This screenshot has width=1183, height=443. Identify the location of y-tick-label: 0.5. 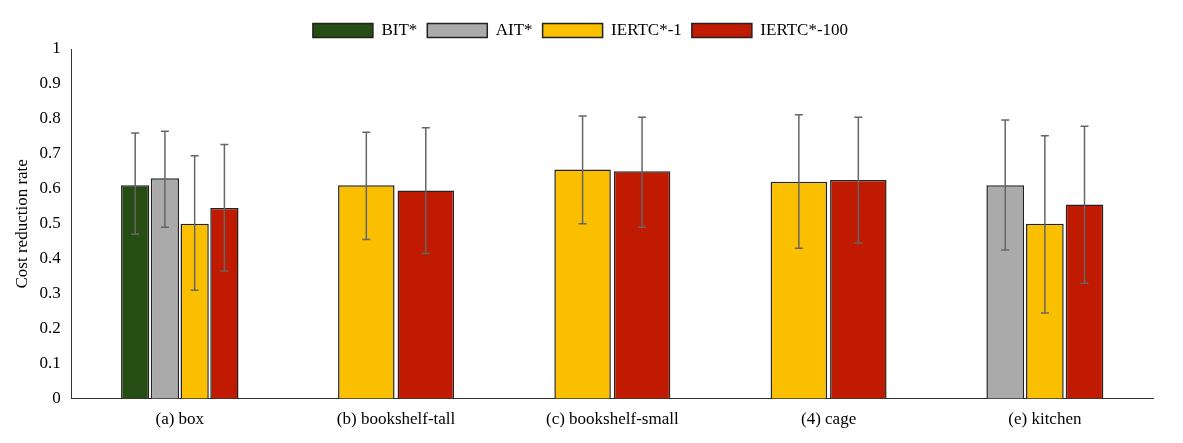
(50, 223).